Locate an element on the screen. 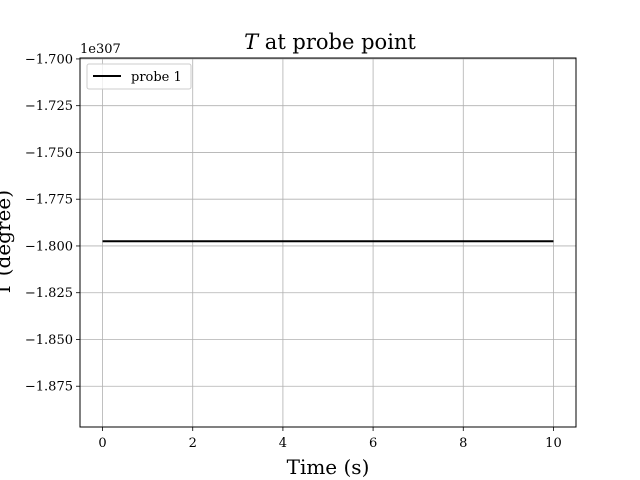 Image resolution: width=640 pixels, height=480 pixels. legend-box is located at coordinates (139, 76).